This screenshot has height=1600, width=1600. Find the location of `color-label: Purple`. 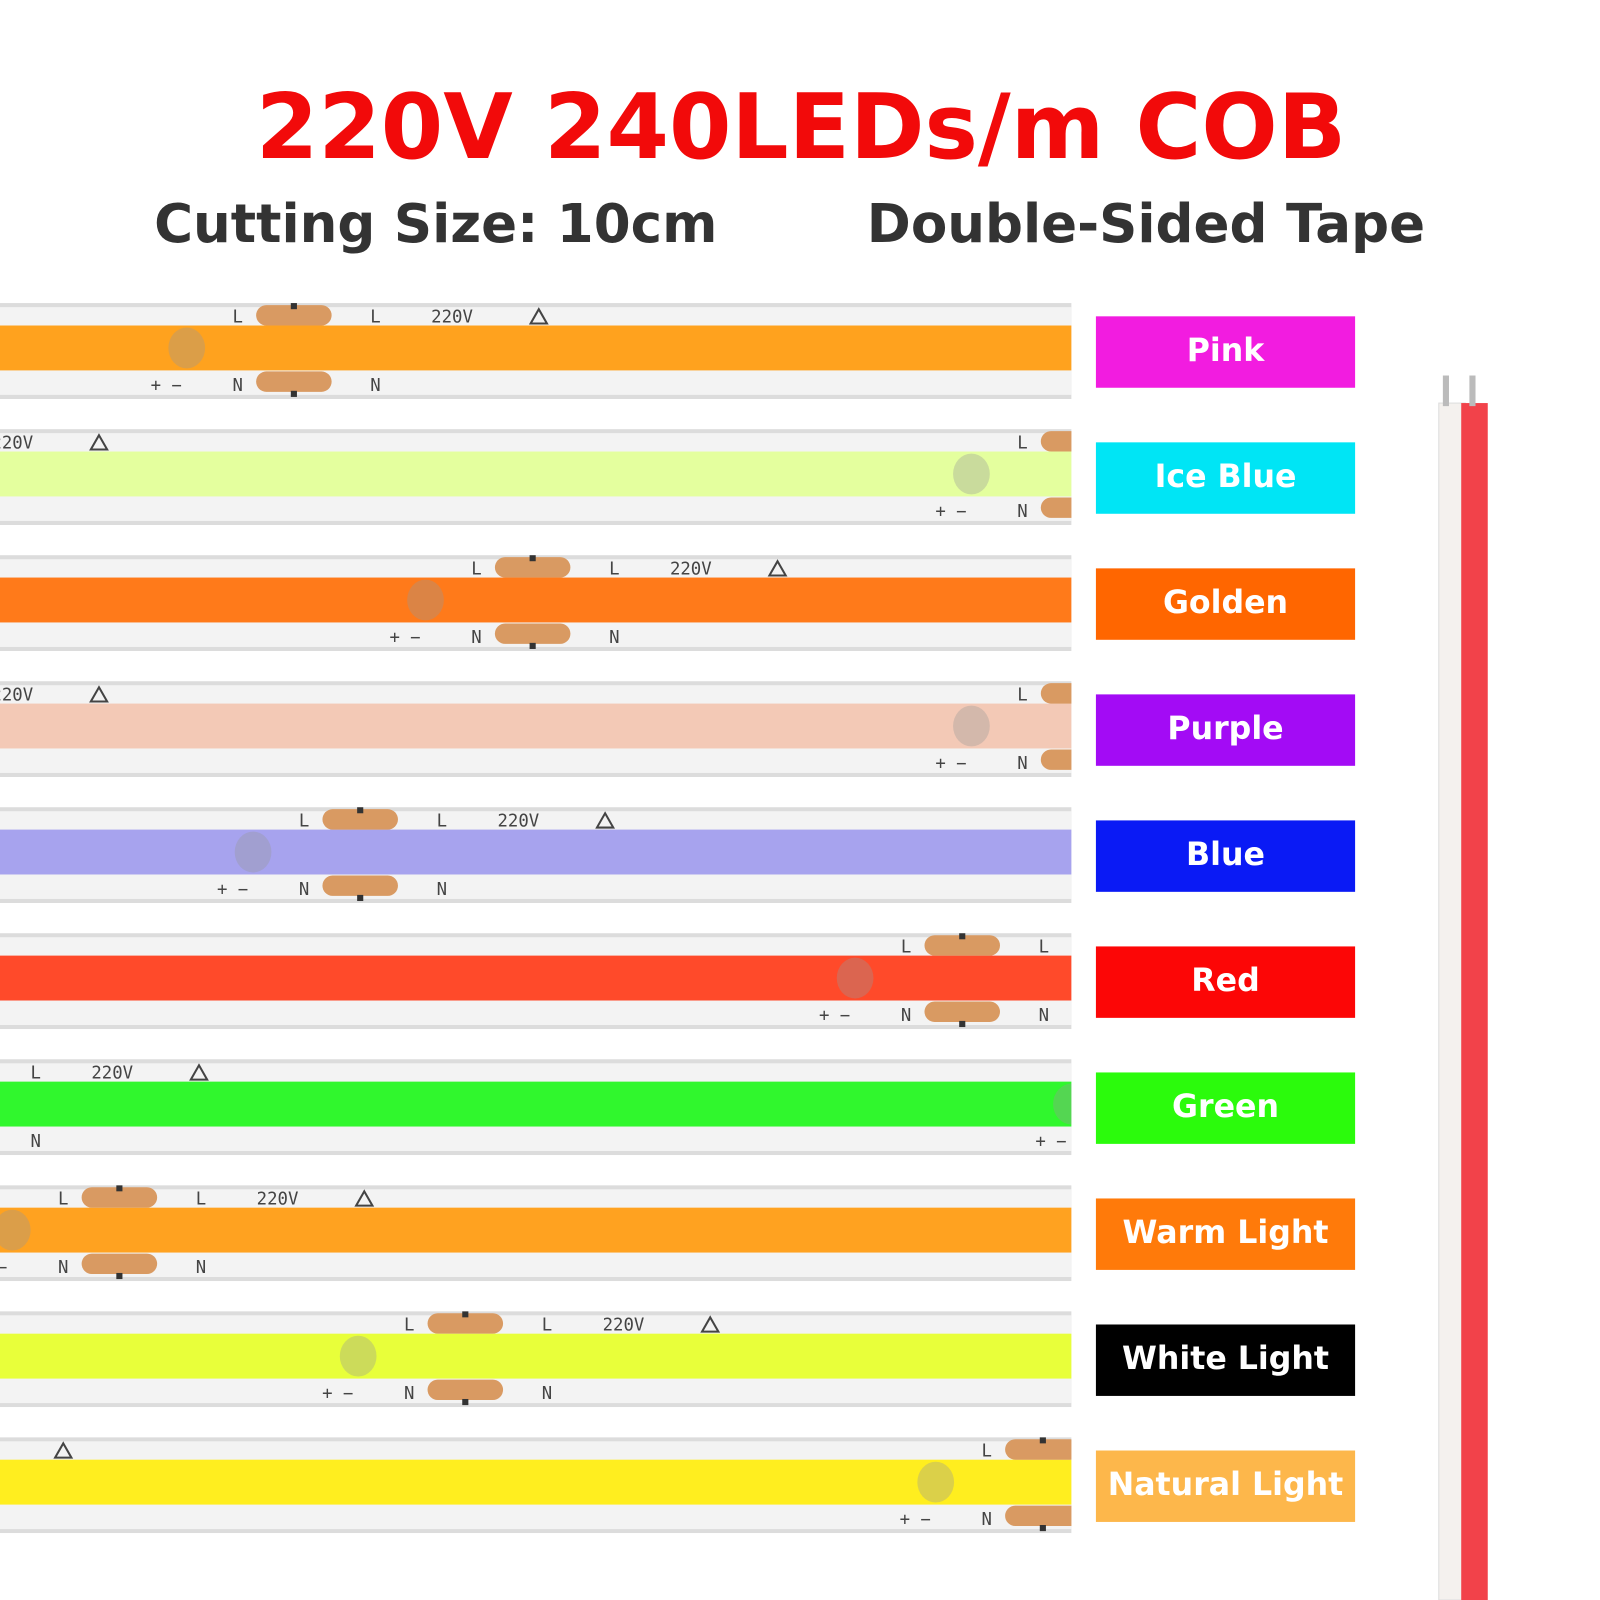

color-label: Purple is located at coordinates (1225, 729).